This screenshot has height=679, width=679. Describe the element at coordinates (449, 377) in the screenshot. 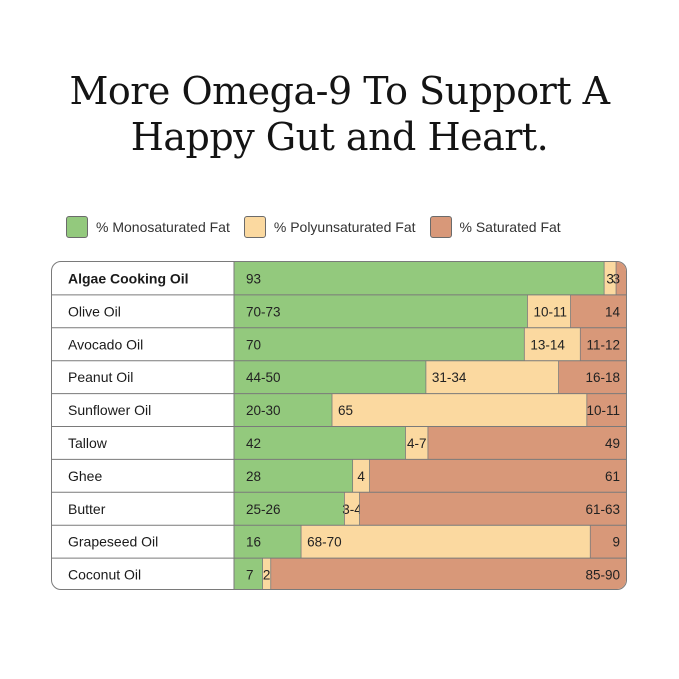

I see `value-label-poly-3: 31-34` at that location.